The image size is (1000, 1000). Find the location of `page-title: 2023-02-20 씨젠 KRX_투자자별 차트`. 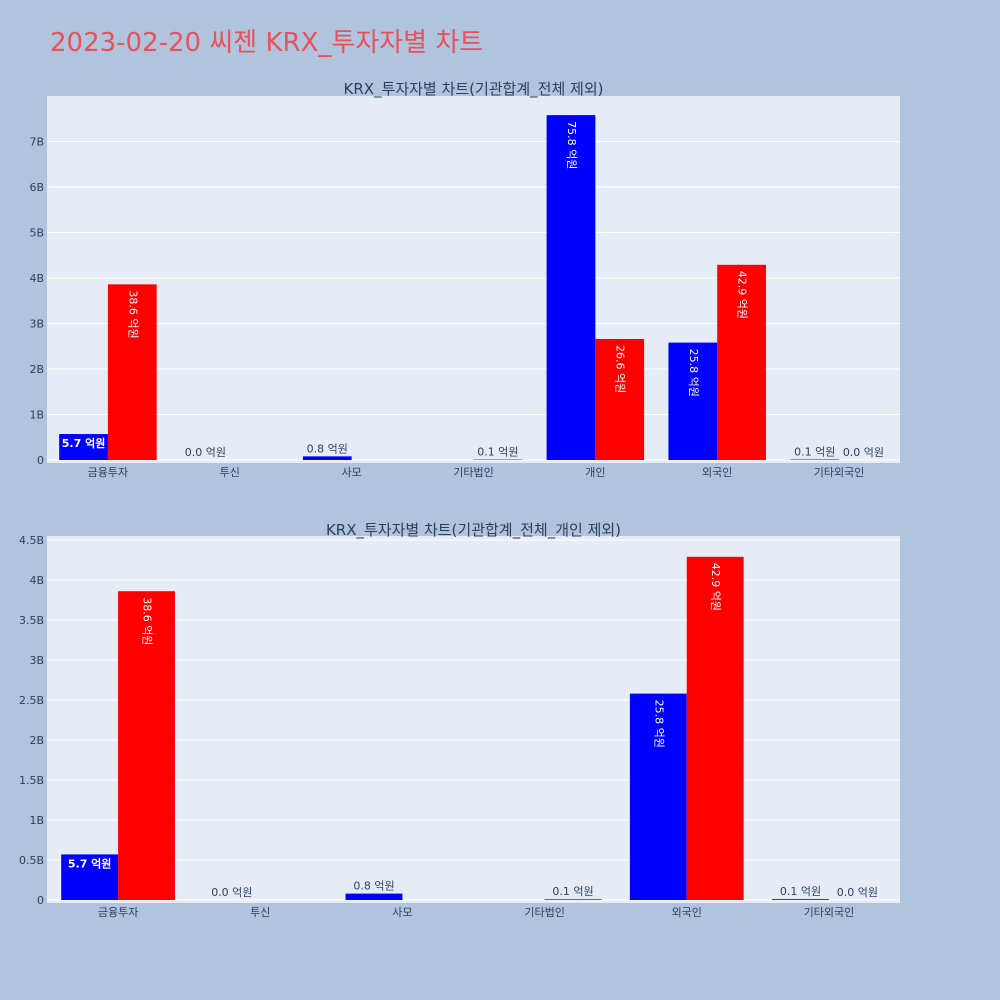

page-title: 2023-02-20 씨젠 KRX_투자자별 차트 is located at coordinates (267, 43).